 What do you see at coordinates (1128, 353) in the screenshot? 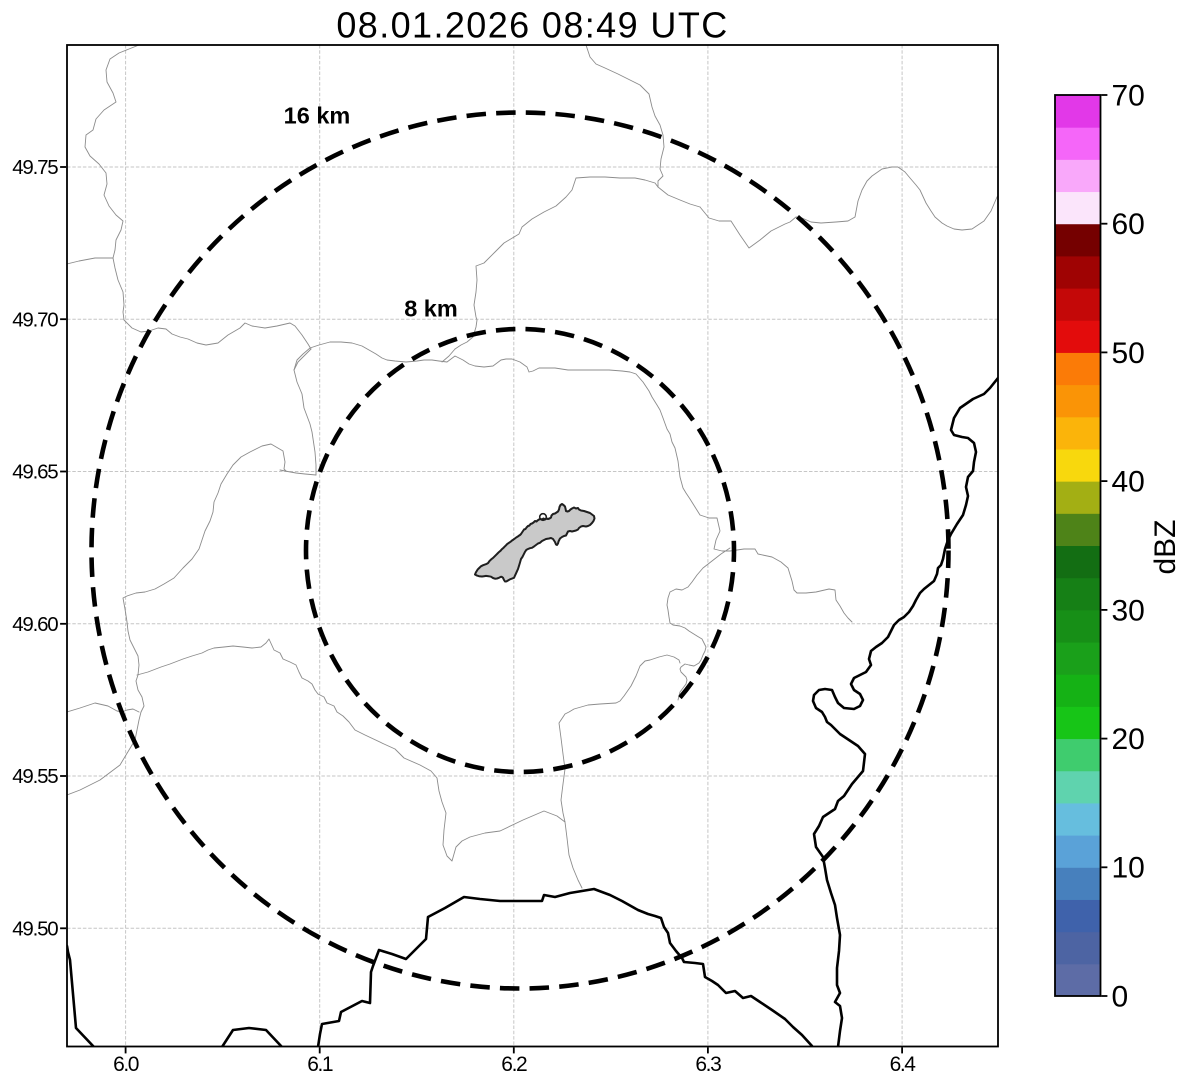
I see `svg-text: 50` at bounding box center [1128, 353].